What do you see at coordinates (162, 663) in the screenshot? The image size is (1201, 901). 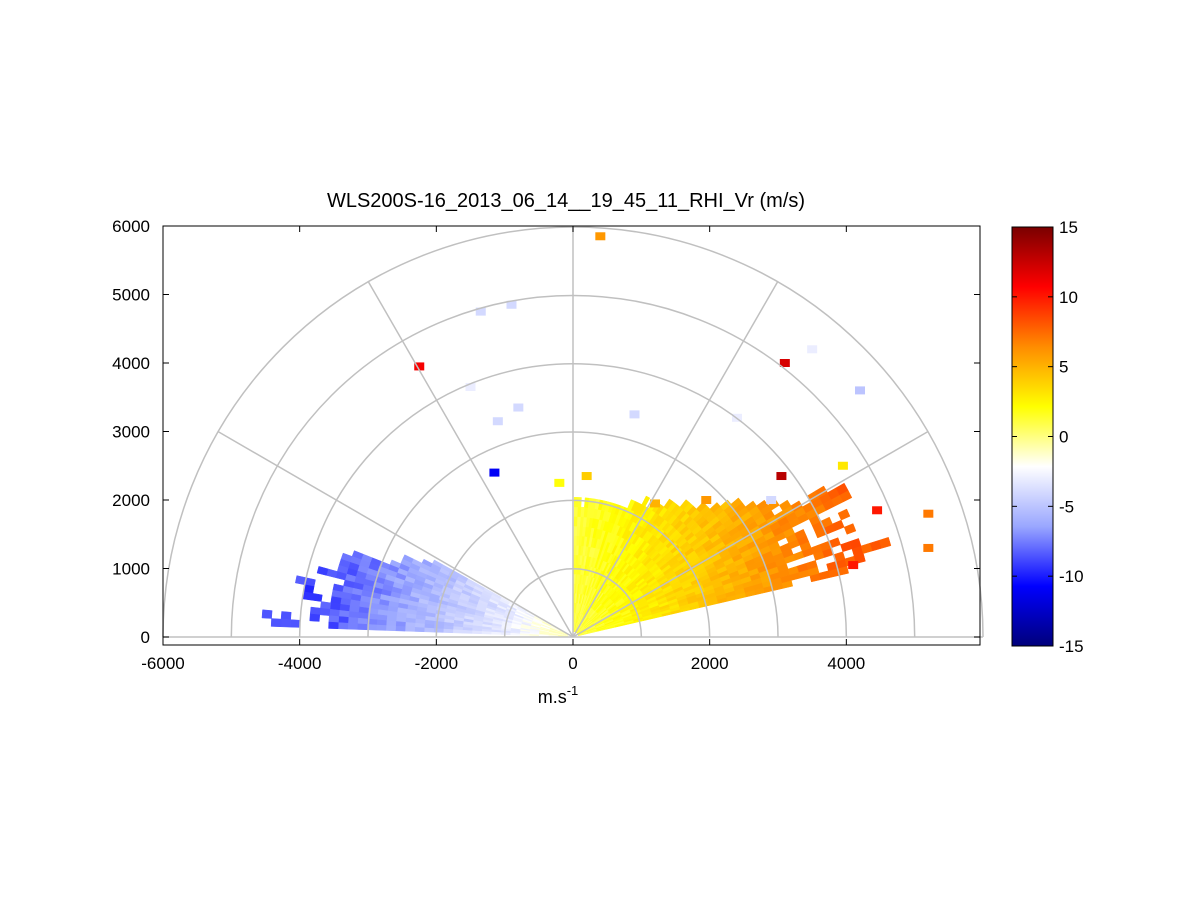 I see `x-tick-label: -6000` at bounding box center [162, 663].